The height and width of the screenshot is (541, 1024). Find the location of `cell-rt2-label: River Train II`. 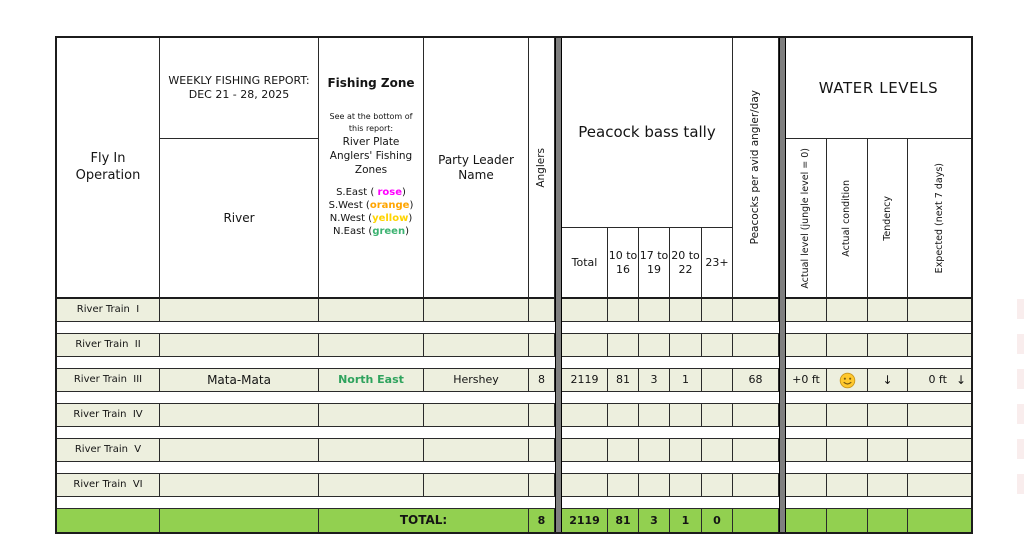

cell-rt2-label: River Train II is located at coordinates (108, 345).